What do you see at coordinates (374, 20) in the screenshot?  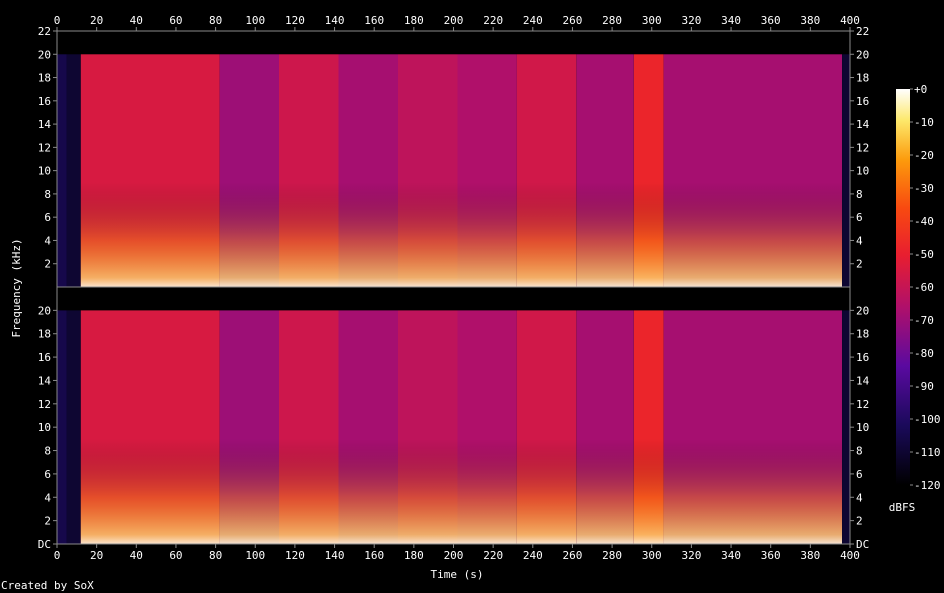 I see `x-tick-label-top: 160` at bounding box center [374, 20].